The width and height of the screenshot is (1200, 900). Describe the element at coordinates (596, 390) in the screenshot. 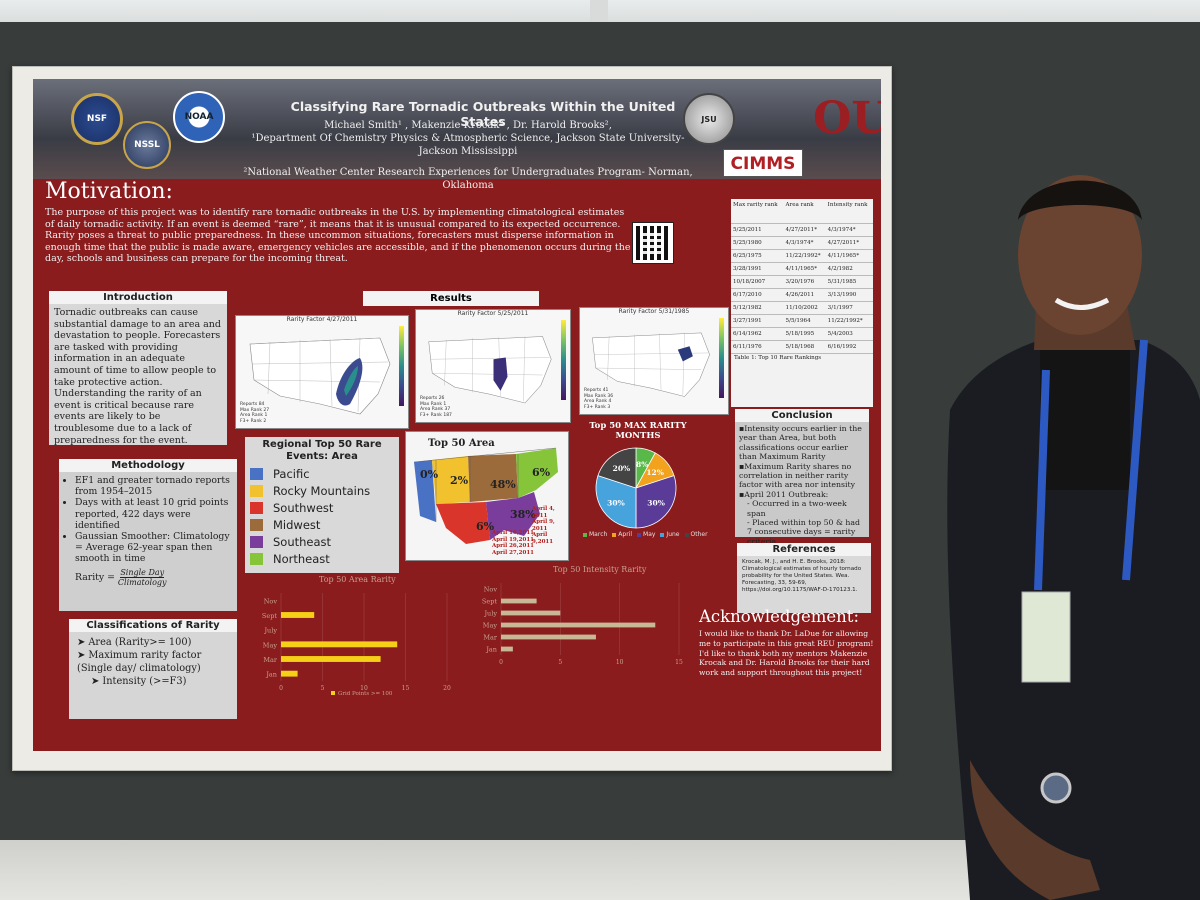

I see `map-legend-line: Reports 41` at that location.